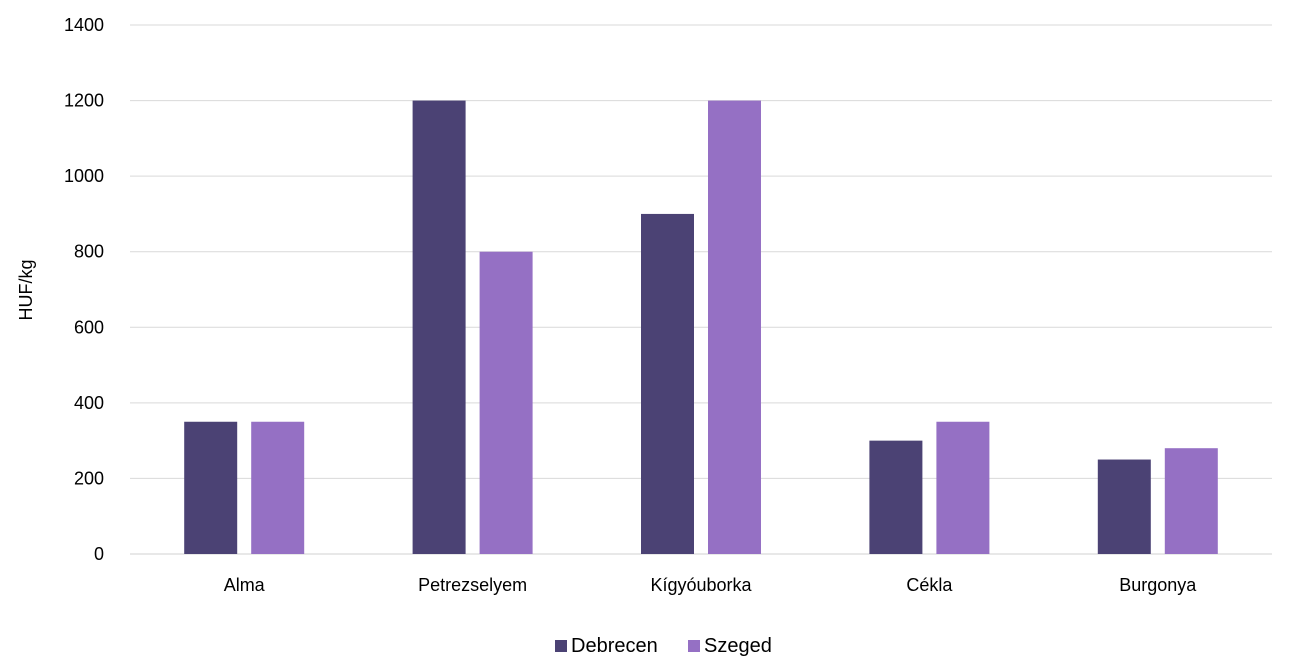 The width and height of the screenshot is (1304, 666). Describe the element at coordinates (84, 25) in the screenshot. I see `y-tick-label: 1400` at that location.